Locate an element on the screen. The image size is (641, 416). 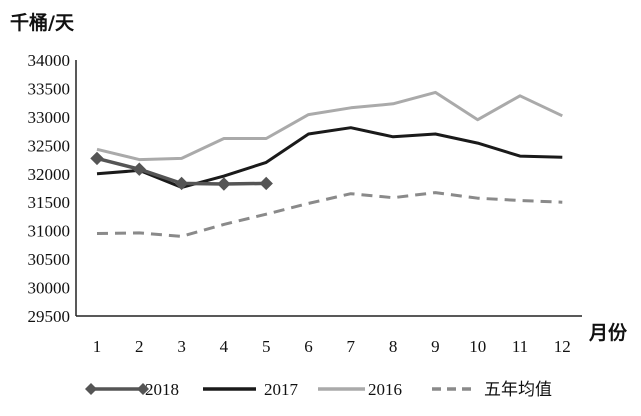
series-2017 is located at coordinates (329, 157).